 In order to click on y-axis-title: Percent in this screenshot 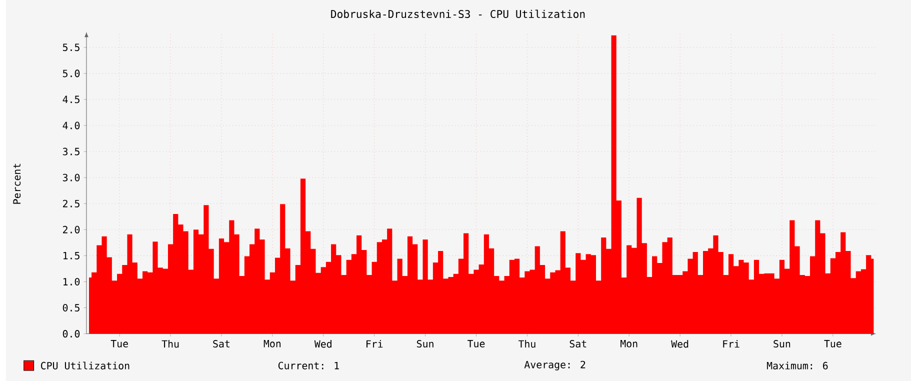, I will do `click(17, 184)`.